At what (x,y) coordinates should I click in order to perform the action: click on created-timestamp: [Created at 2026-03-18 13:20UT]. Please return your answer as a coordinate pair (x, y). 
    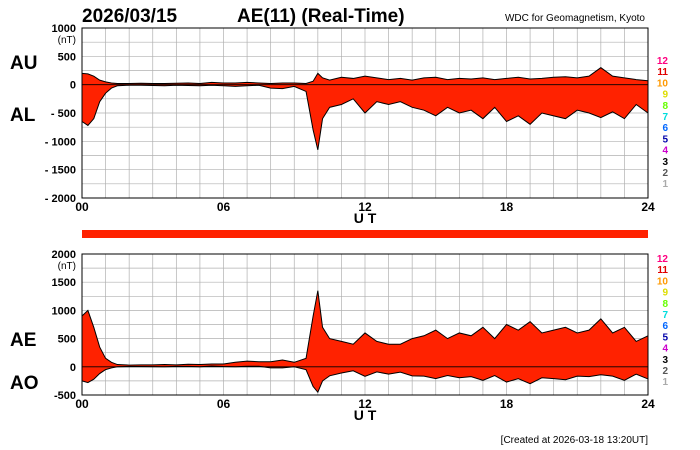
    Looking at the image, I should click on (575, 440).